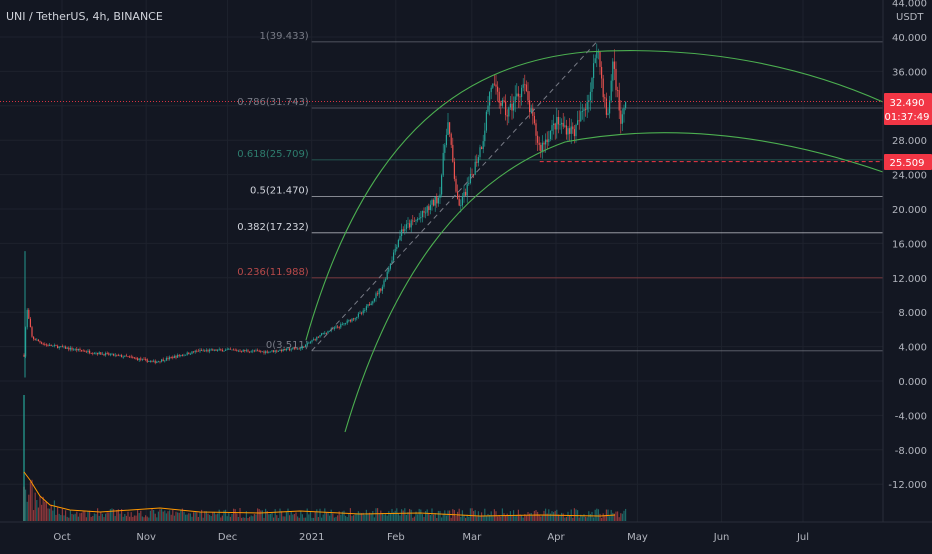  I want to click on price-axis: USDT, so click(907, 275).